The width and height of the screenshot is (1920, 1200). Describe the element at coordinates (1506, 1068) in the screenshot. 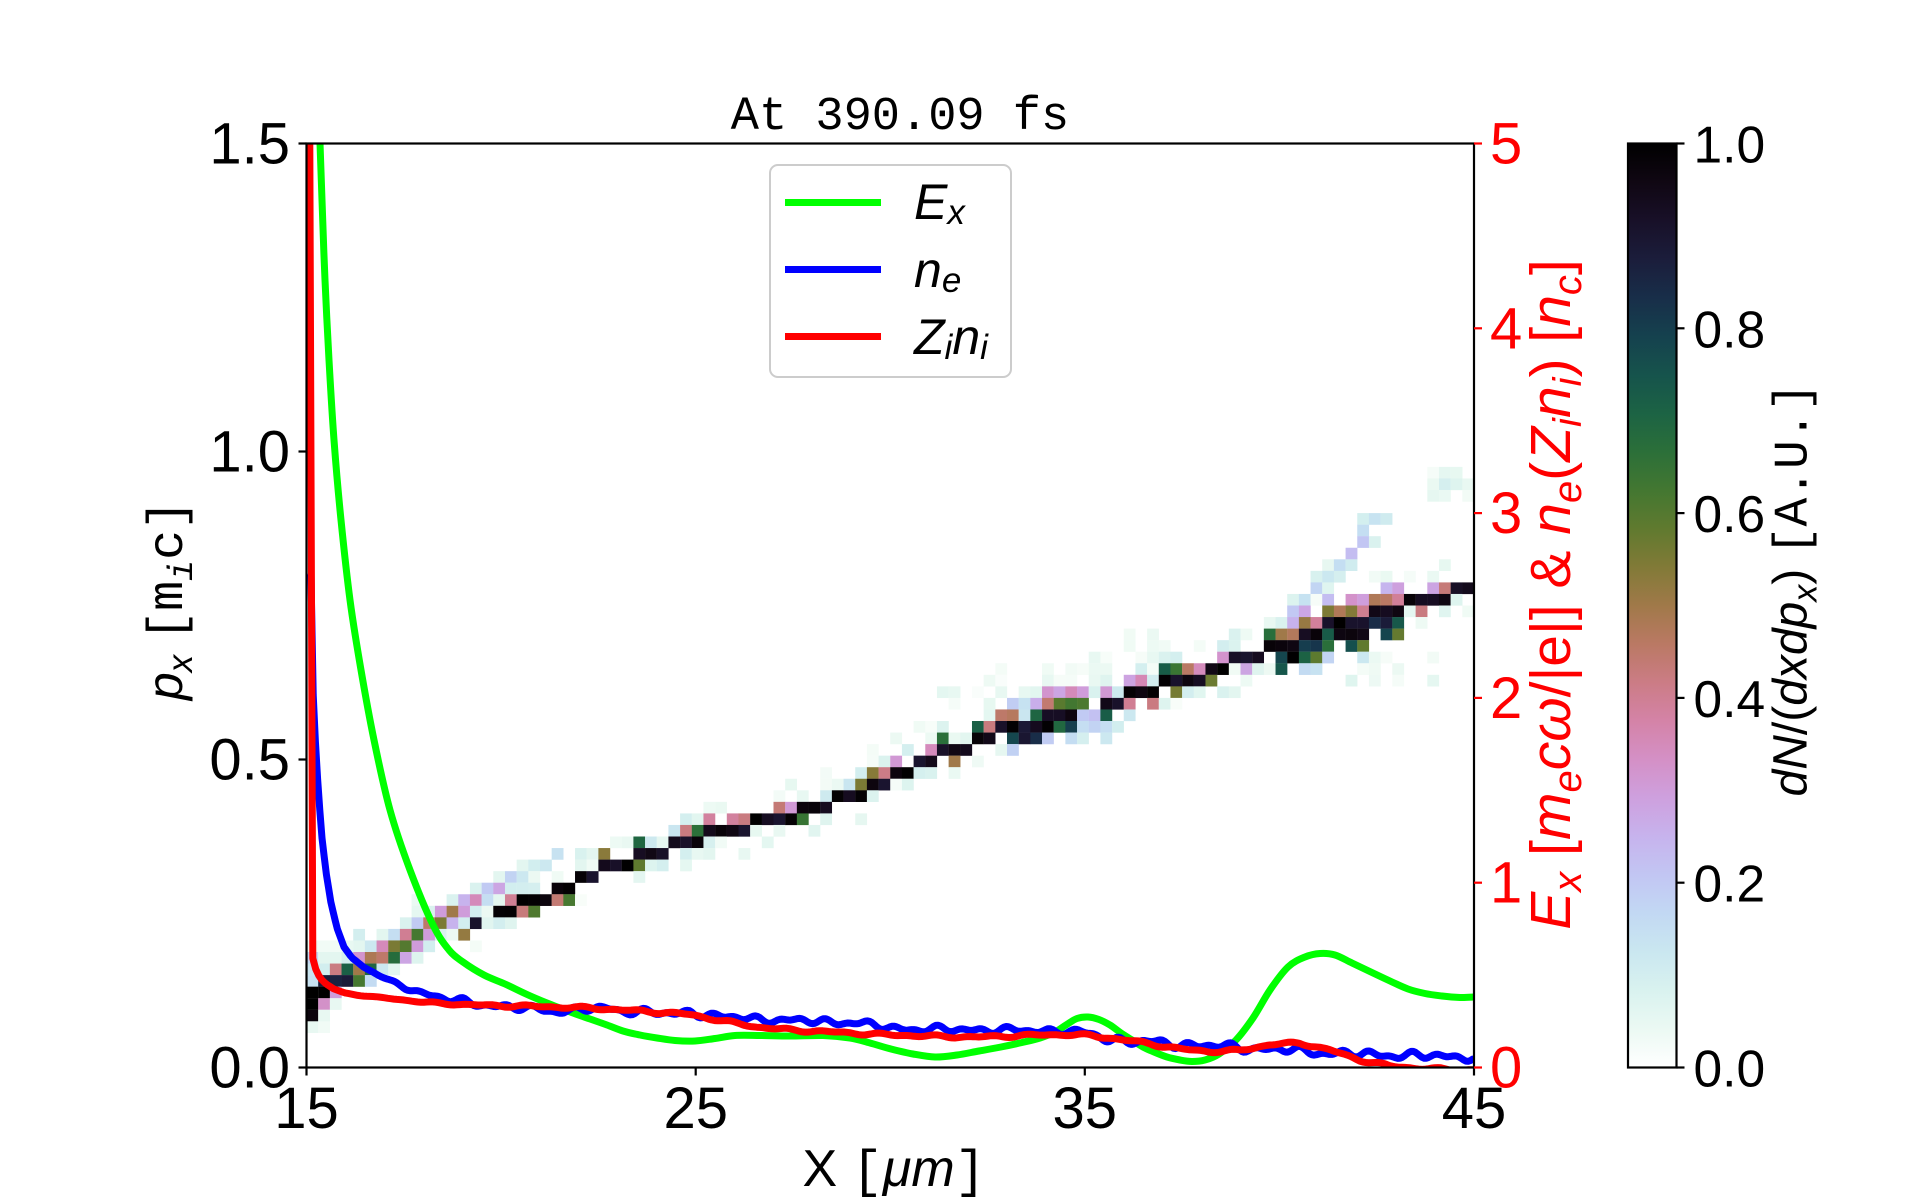

I see `svg-text: 0` at that location.